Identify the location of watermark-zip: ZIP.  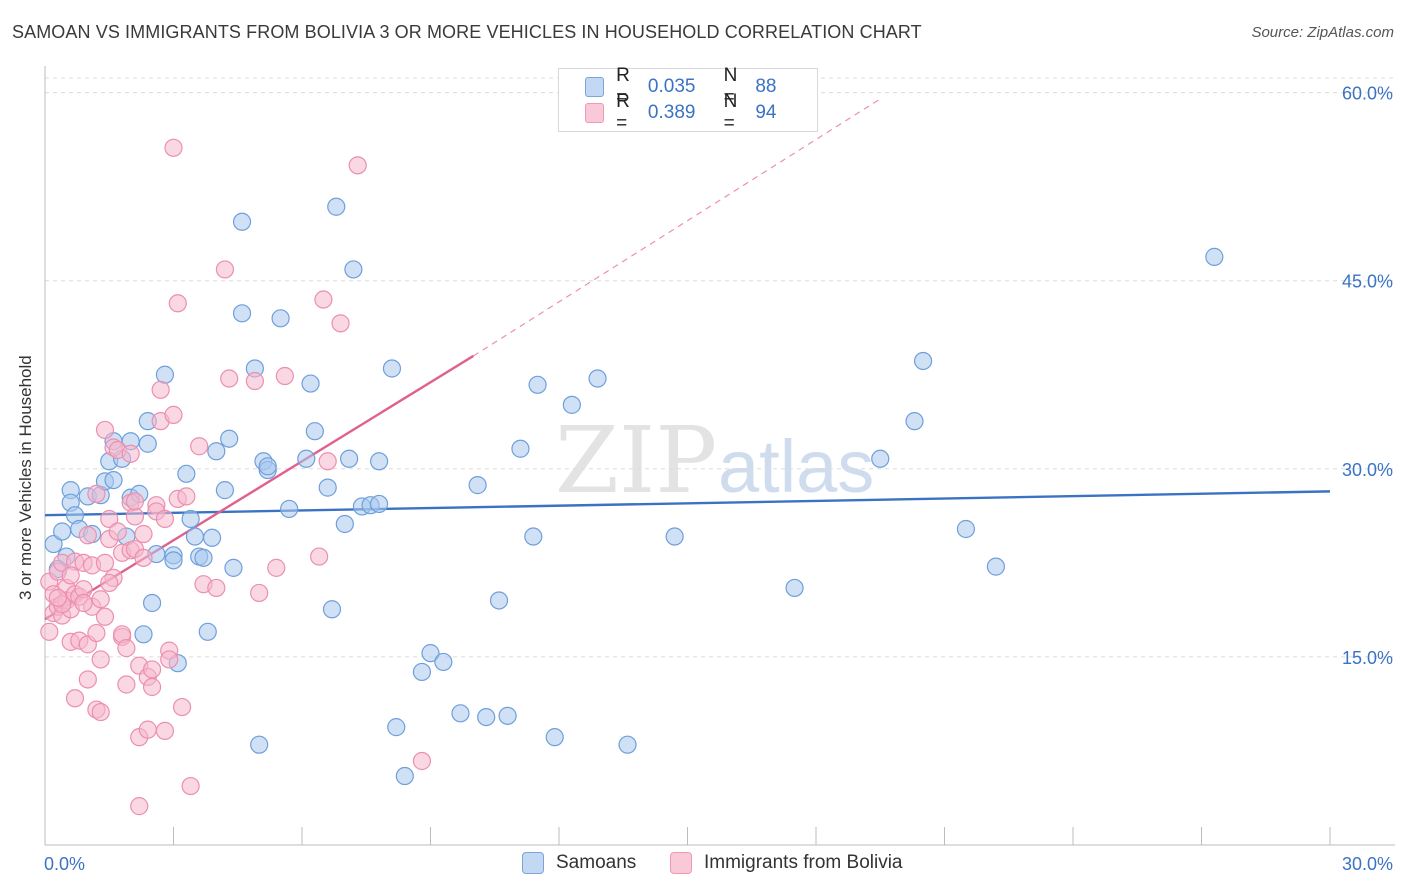
(636, 460).